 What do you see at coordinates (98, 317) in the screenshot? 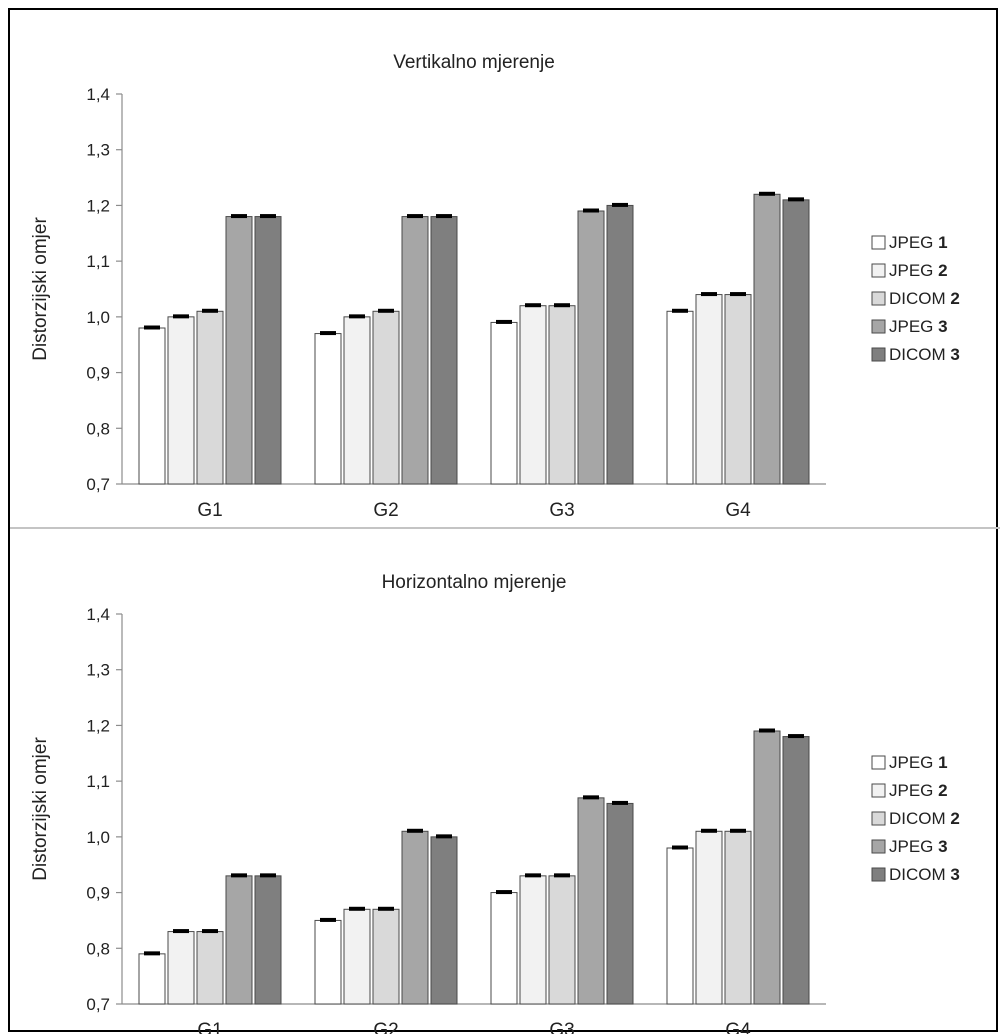
I see `chart-1-ytick-label: 1,0` at bounding box center [98, 317].